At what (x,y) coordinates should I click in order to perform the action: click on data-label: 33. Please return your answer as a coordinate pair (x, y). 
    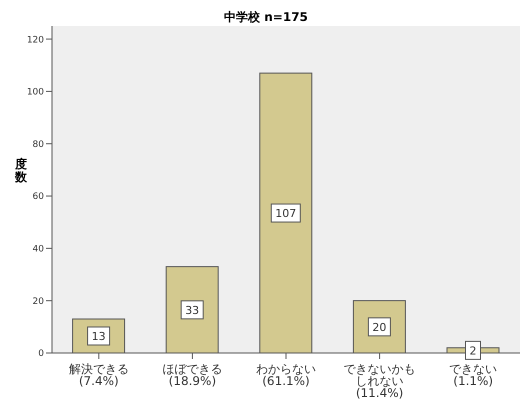
    Looking at the image, I should click on (192, 310).